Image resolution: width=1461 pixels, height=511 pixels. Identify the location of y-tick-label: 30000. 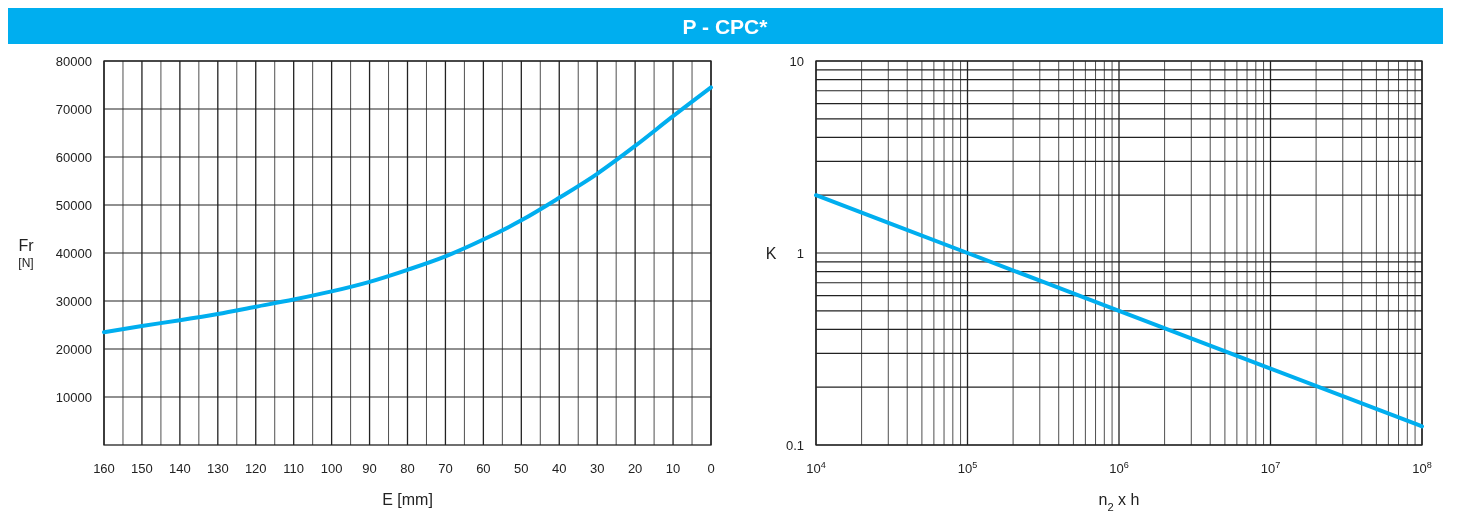
(73, 301).